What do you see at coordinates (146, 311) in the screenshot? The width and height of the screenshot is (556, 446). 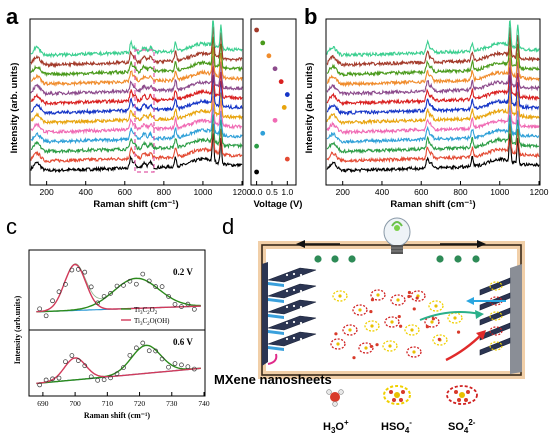 I see `legend-ti3c2o2: Ti3C2O2` at bounding box center [146, 311].